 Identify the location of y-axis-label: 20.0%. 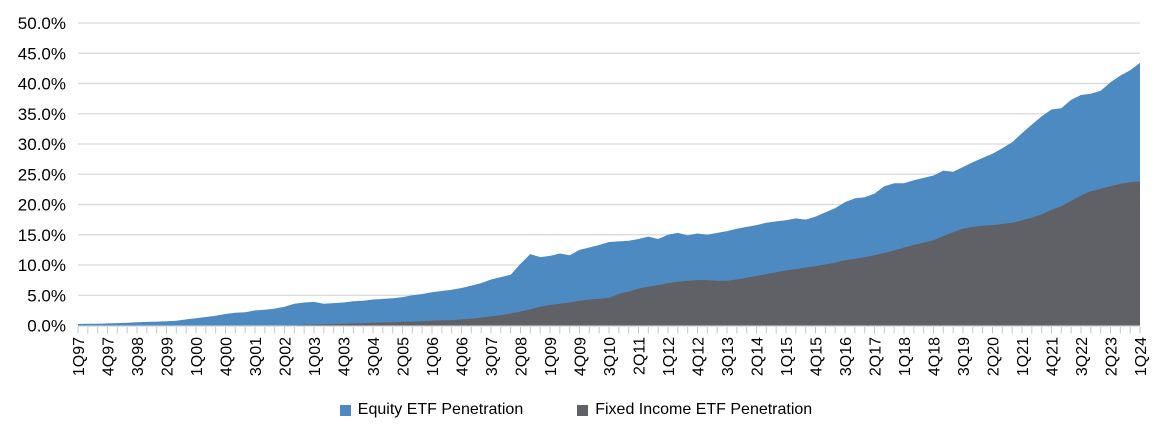
(42, 205).